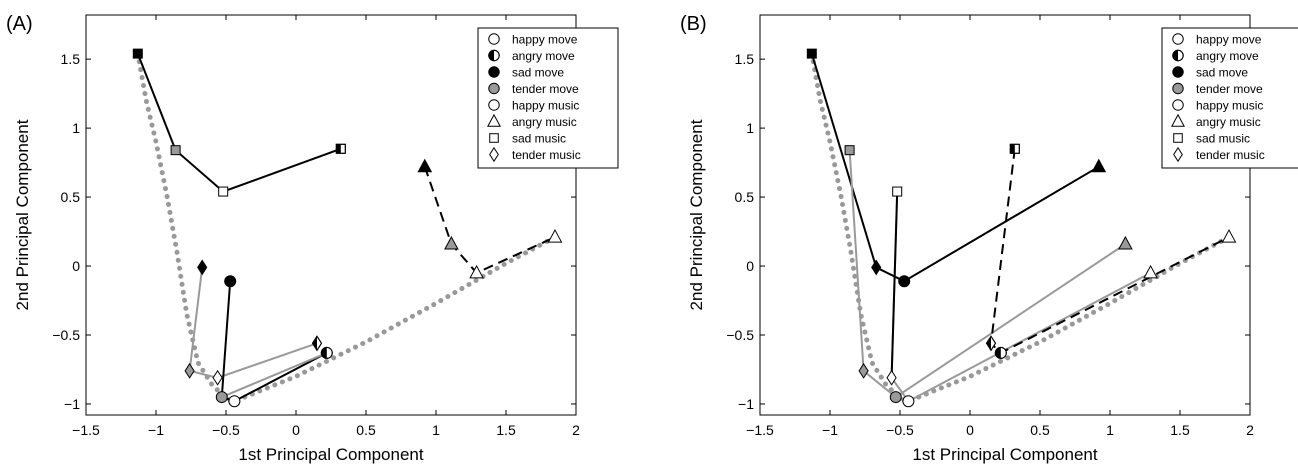 The width and height of the screenshot is (1298, 466). Describe the element at coordinates (1110, 430) in the screenshot. I see `x-tick-label: 1` at that location.